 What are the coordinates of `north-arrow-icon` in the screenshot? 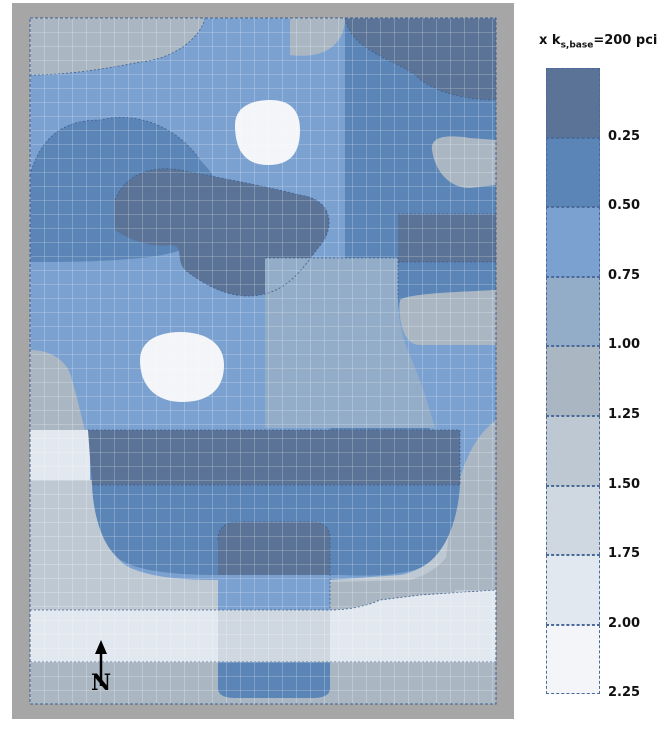 It's located at (101, 663).